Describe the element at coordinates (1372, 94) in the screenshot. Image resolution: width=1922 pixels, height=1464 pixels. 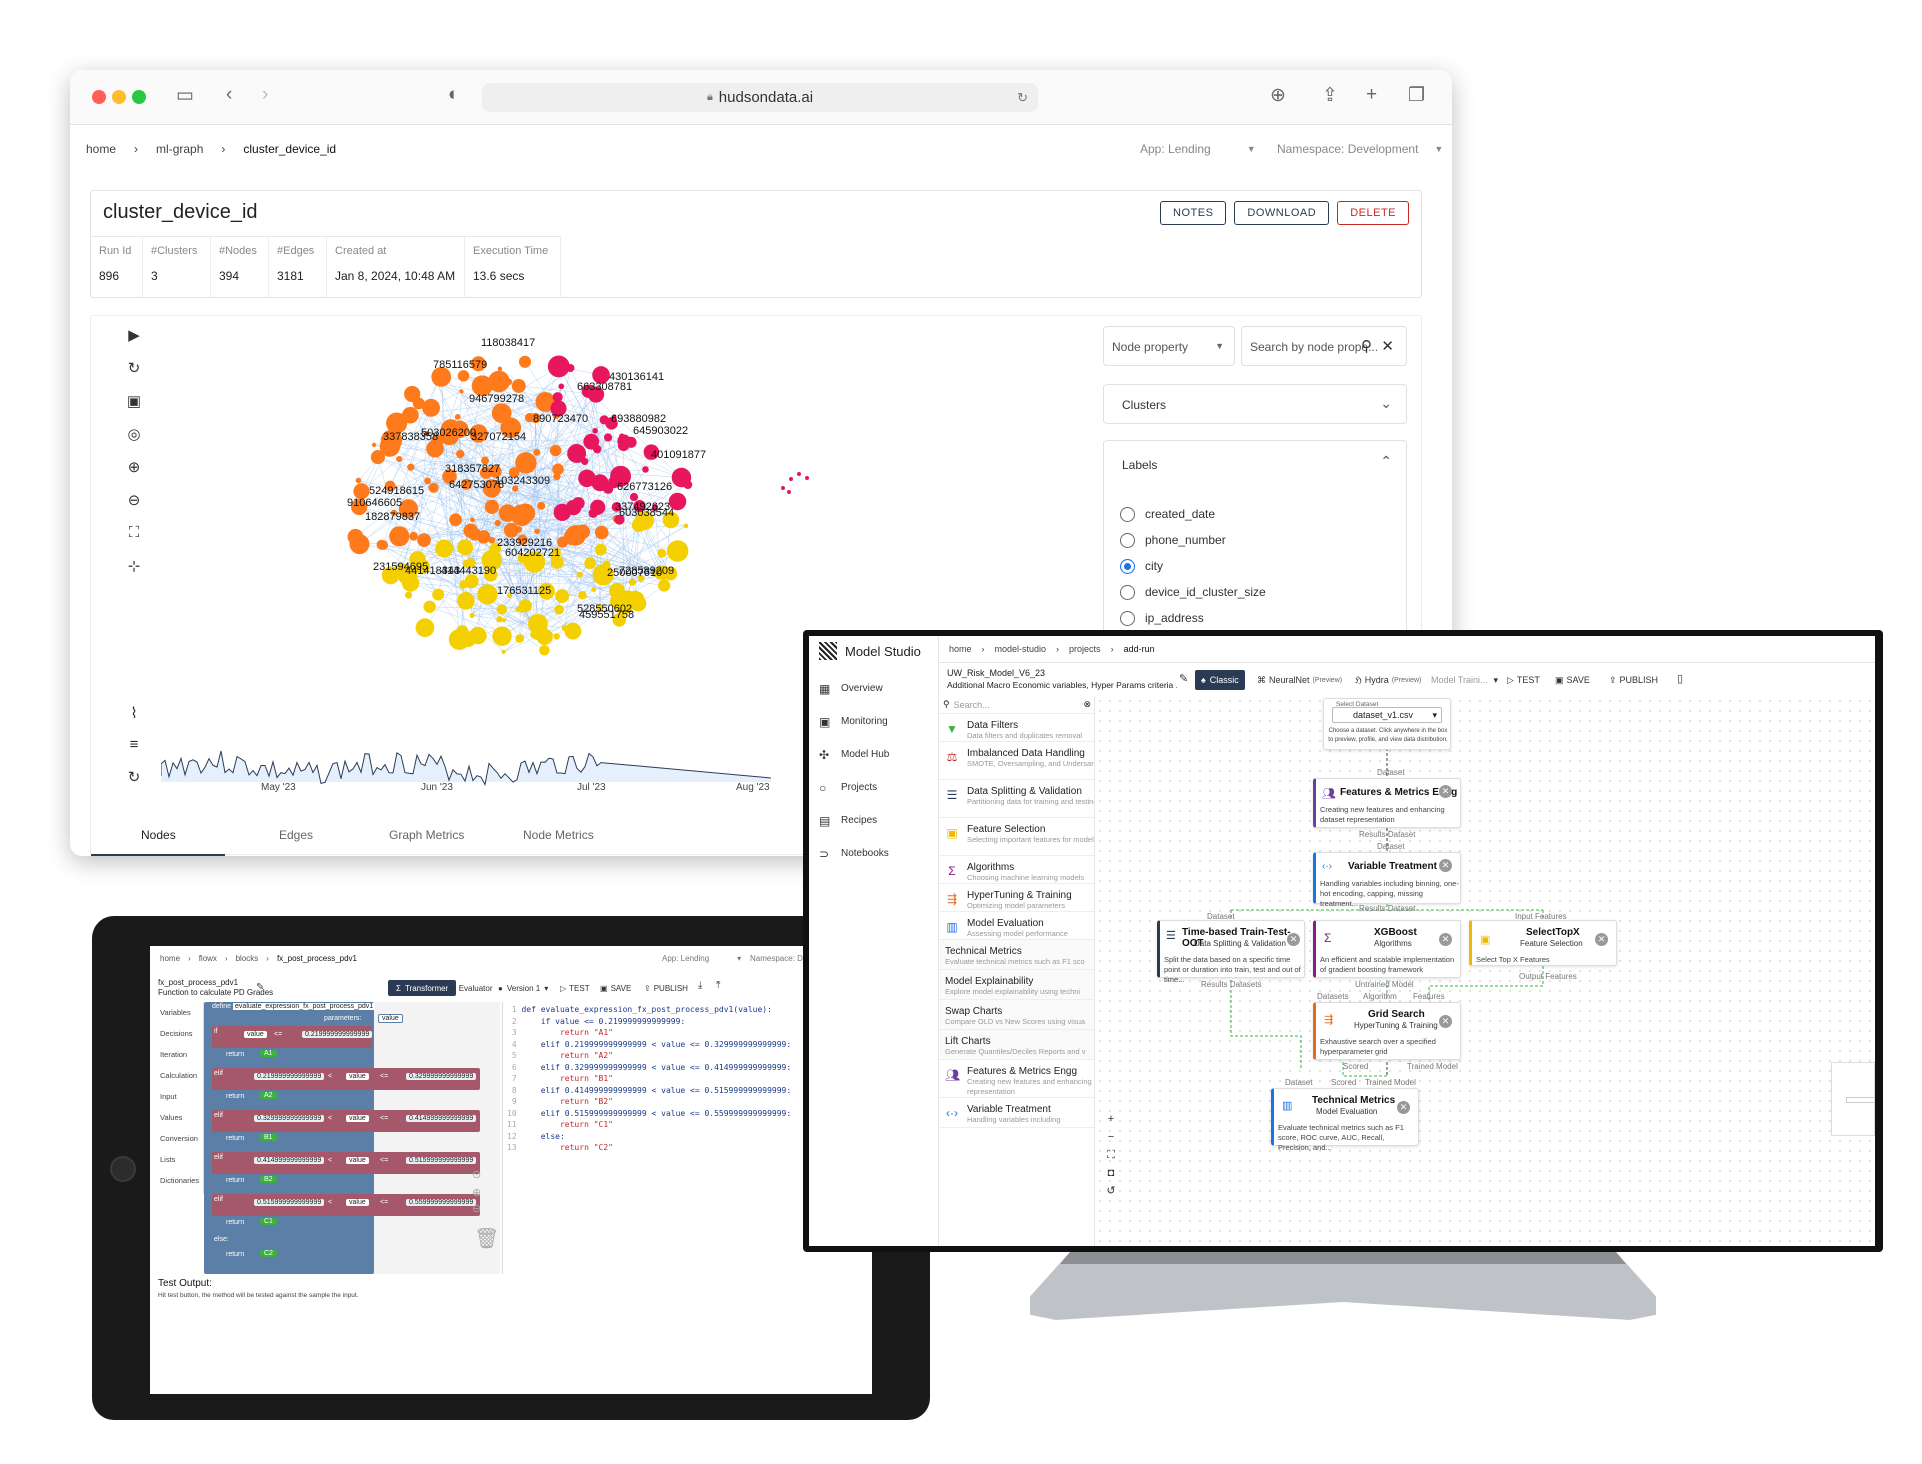
I see `new-tab-icon: +` at that location.